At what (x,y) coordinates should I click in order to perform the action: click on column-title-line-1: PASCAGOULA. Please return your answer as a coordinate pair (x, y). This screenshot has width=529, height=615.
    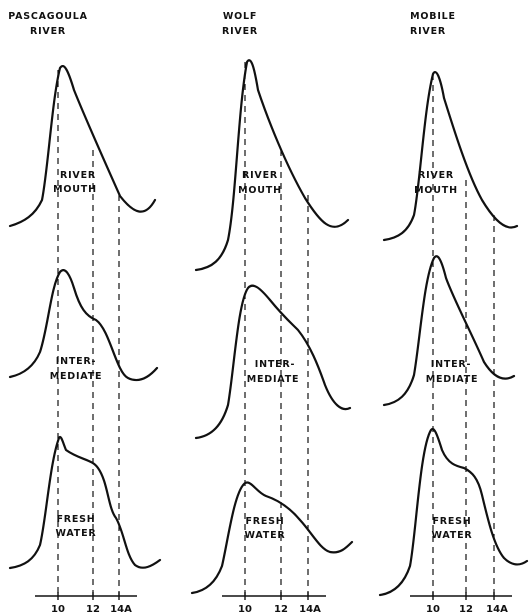
    Looking at the image, I should click on (48, 16).